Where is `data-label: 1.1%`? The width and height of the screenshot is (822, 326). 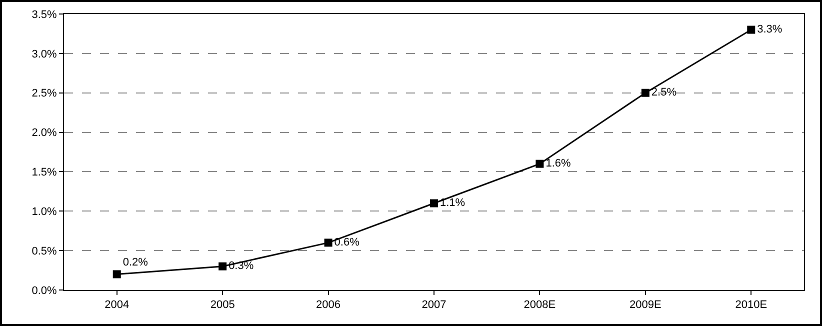 data-label: 1.1% is located at coordinates (453, 203).